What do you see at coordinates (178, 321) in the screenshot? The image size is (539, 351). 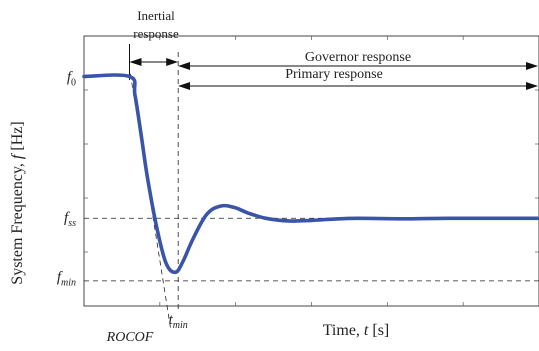 I see `xtick-label-tmin: tmin` at bounding box center [178, 321].